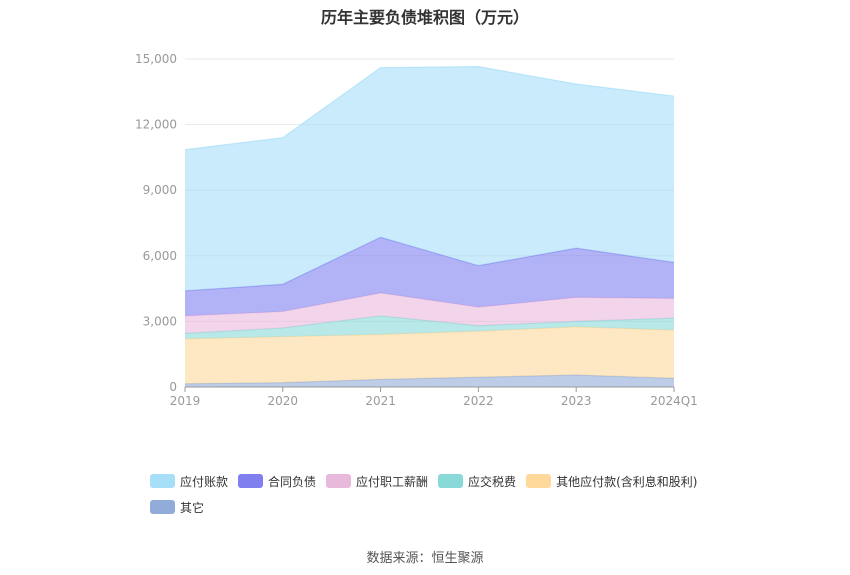 Image resolution: width=850 pixels, height=575 pixels. Describe the element at coordinates (425, 558) in the screenshot. I see `data-source: 数据来源：恒生聚源` at that location.